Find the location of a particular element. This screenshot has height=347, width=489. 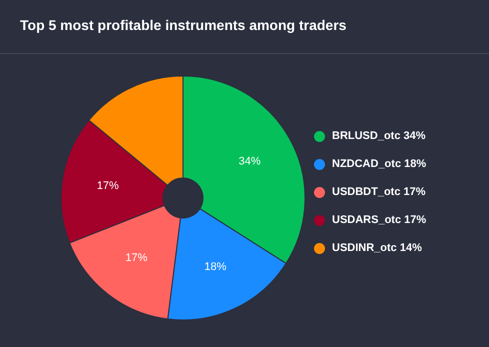

legend-label: USDINR_otc 14% is located at coordinates (377, 248).